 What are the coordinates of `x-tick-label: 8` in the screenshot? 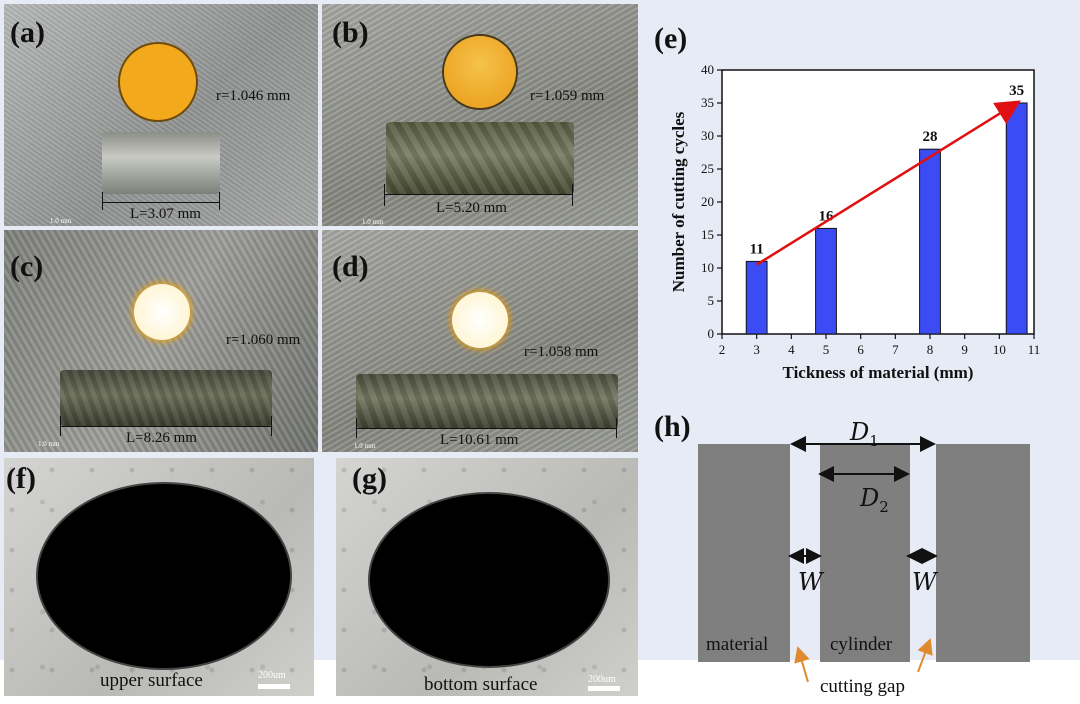 It's located at (930, 349).